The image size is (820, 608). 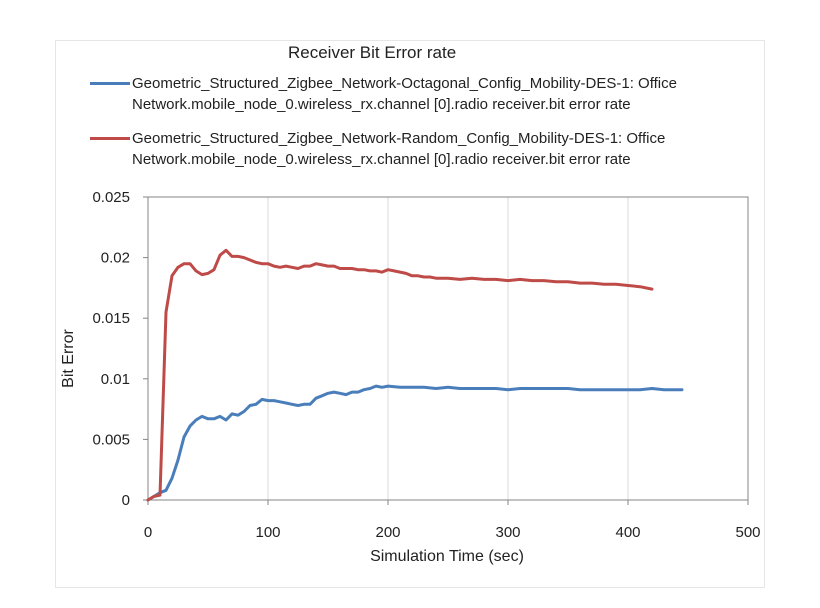 What do you see at coordinates (115, 379) in the screenshot?
I see `y-tick-label-0.01: 0.01` at bounding box center [115, 379].